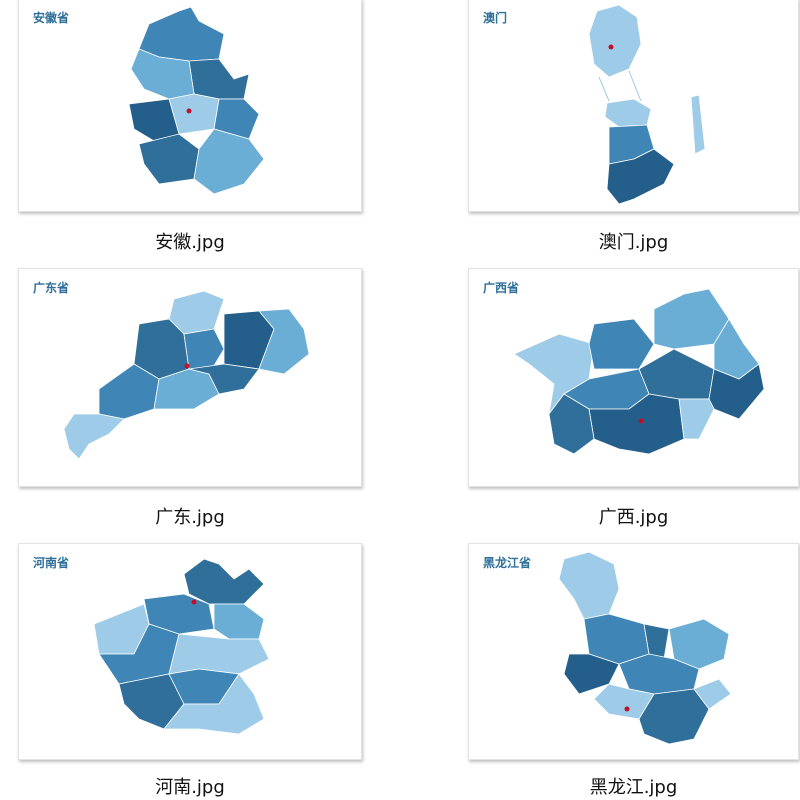 The height and width of the screenshot is (800, 800). I want to click on map-title: 澳门, so click(495, 18).